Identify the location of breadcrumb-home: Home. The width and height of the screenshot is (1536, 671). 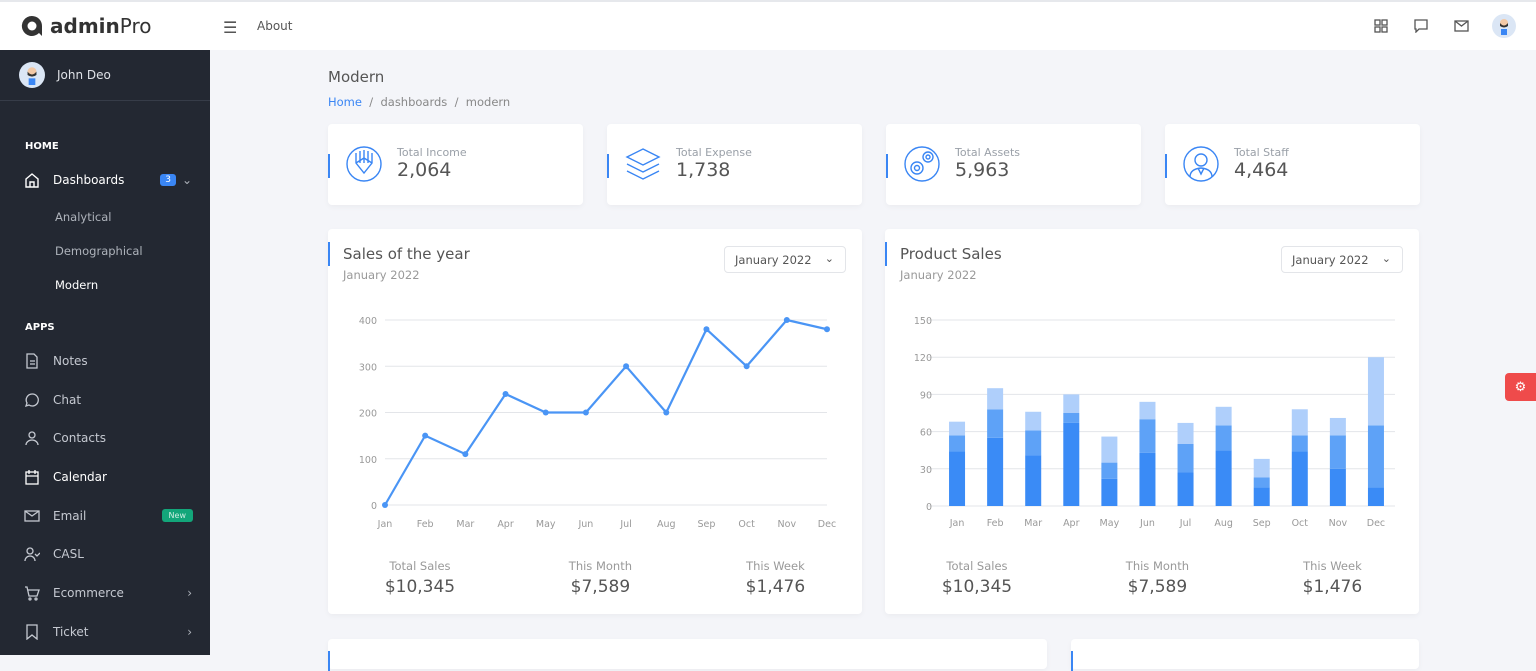
(345, 102).